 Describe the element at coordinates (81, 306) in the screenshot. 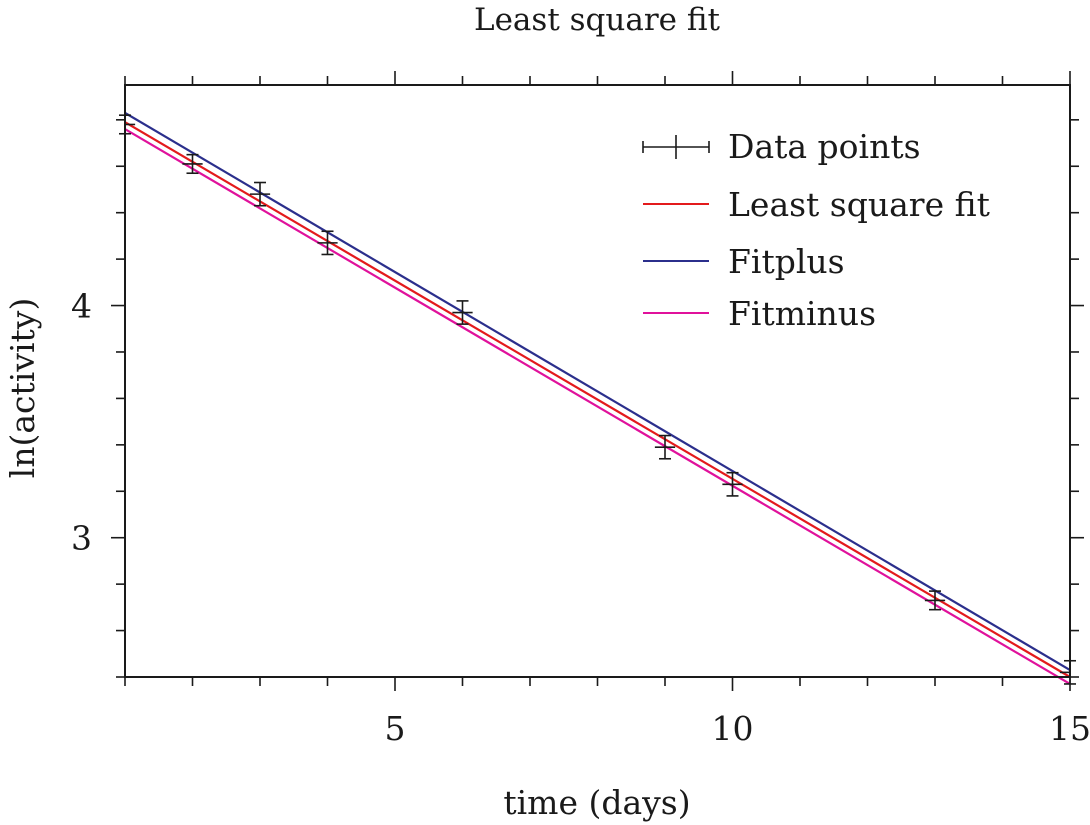

I see `y-tick-label: 4` at that location.